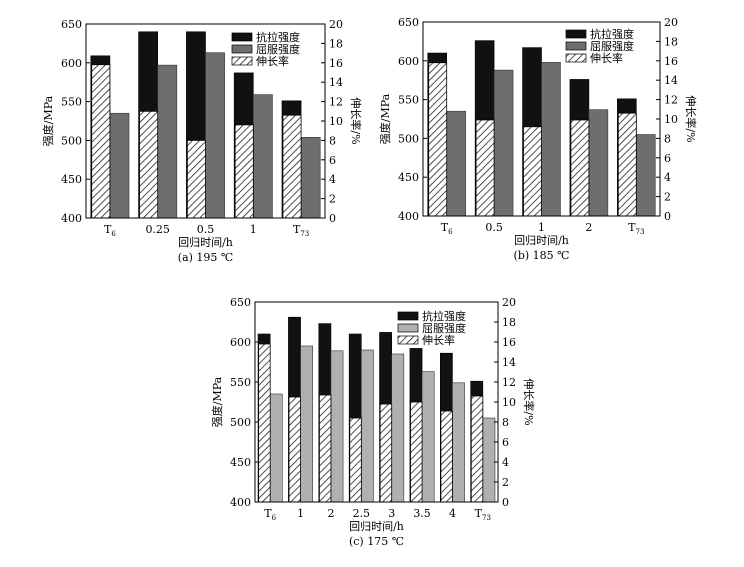 The height and width of the screenshot is (567, 744). What do you see at coordinates (362, 513) in the screenshot?
I see `x-tick-label: 2.5` at bounding box center [362, 513].